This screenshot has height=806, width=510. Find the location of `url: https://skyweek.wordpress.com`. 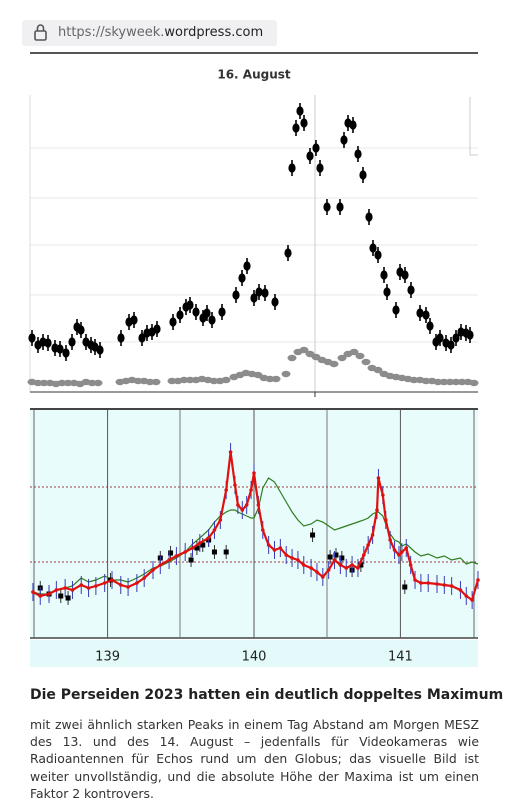

url: https://skyweek.wordpress.com is located at coordinates (160, 32).